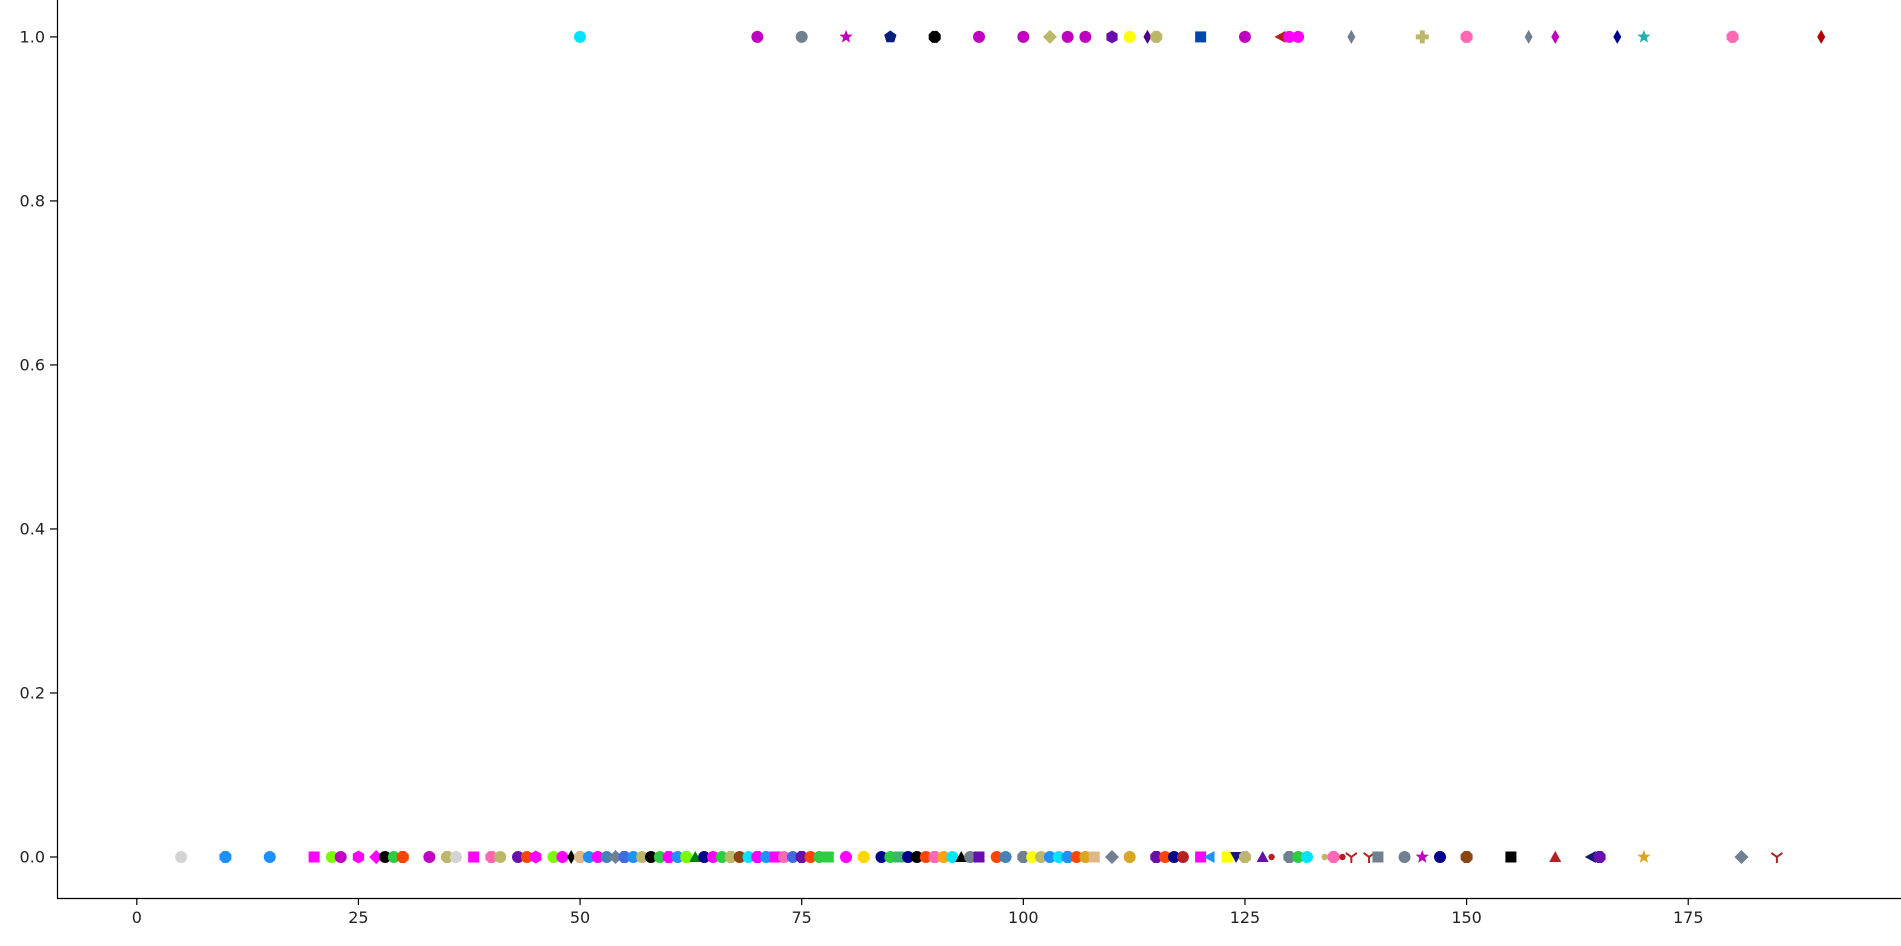  Describe the element at coordinates (802, 917) in the screenshot. I see `x-tick-label: 75` at that location.